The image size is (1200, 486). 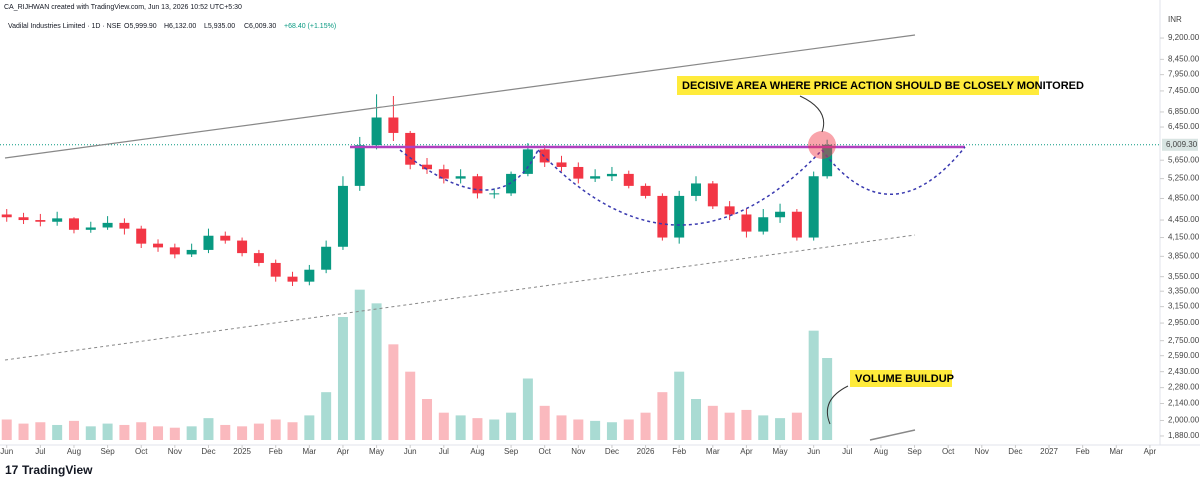 What do you see at coordinates (901, 378) in the screenshot?
I see `annotation-box` at bounding box center [901, 378].